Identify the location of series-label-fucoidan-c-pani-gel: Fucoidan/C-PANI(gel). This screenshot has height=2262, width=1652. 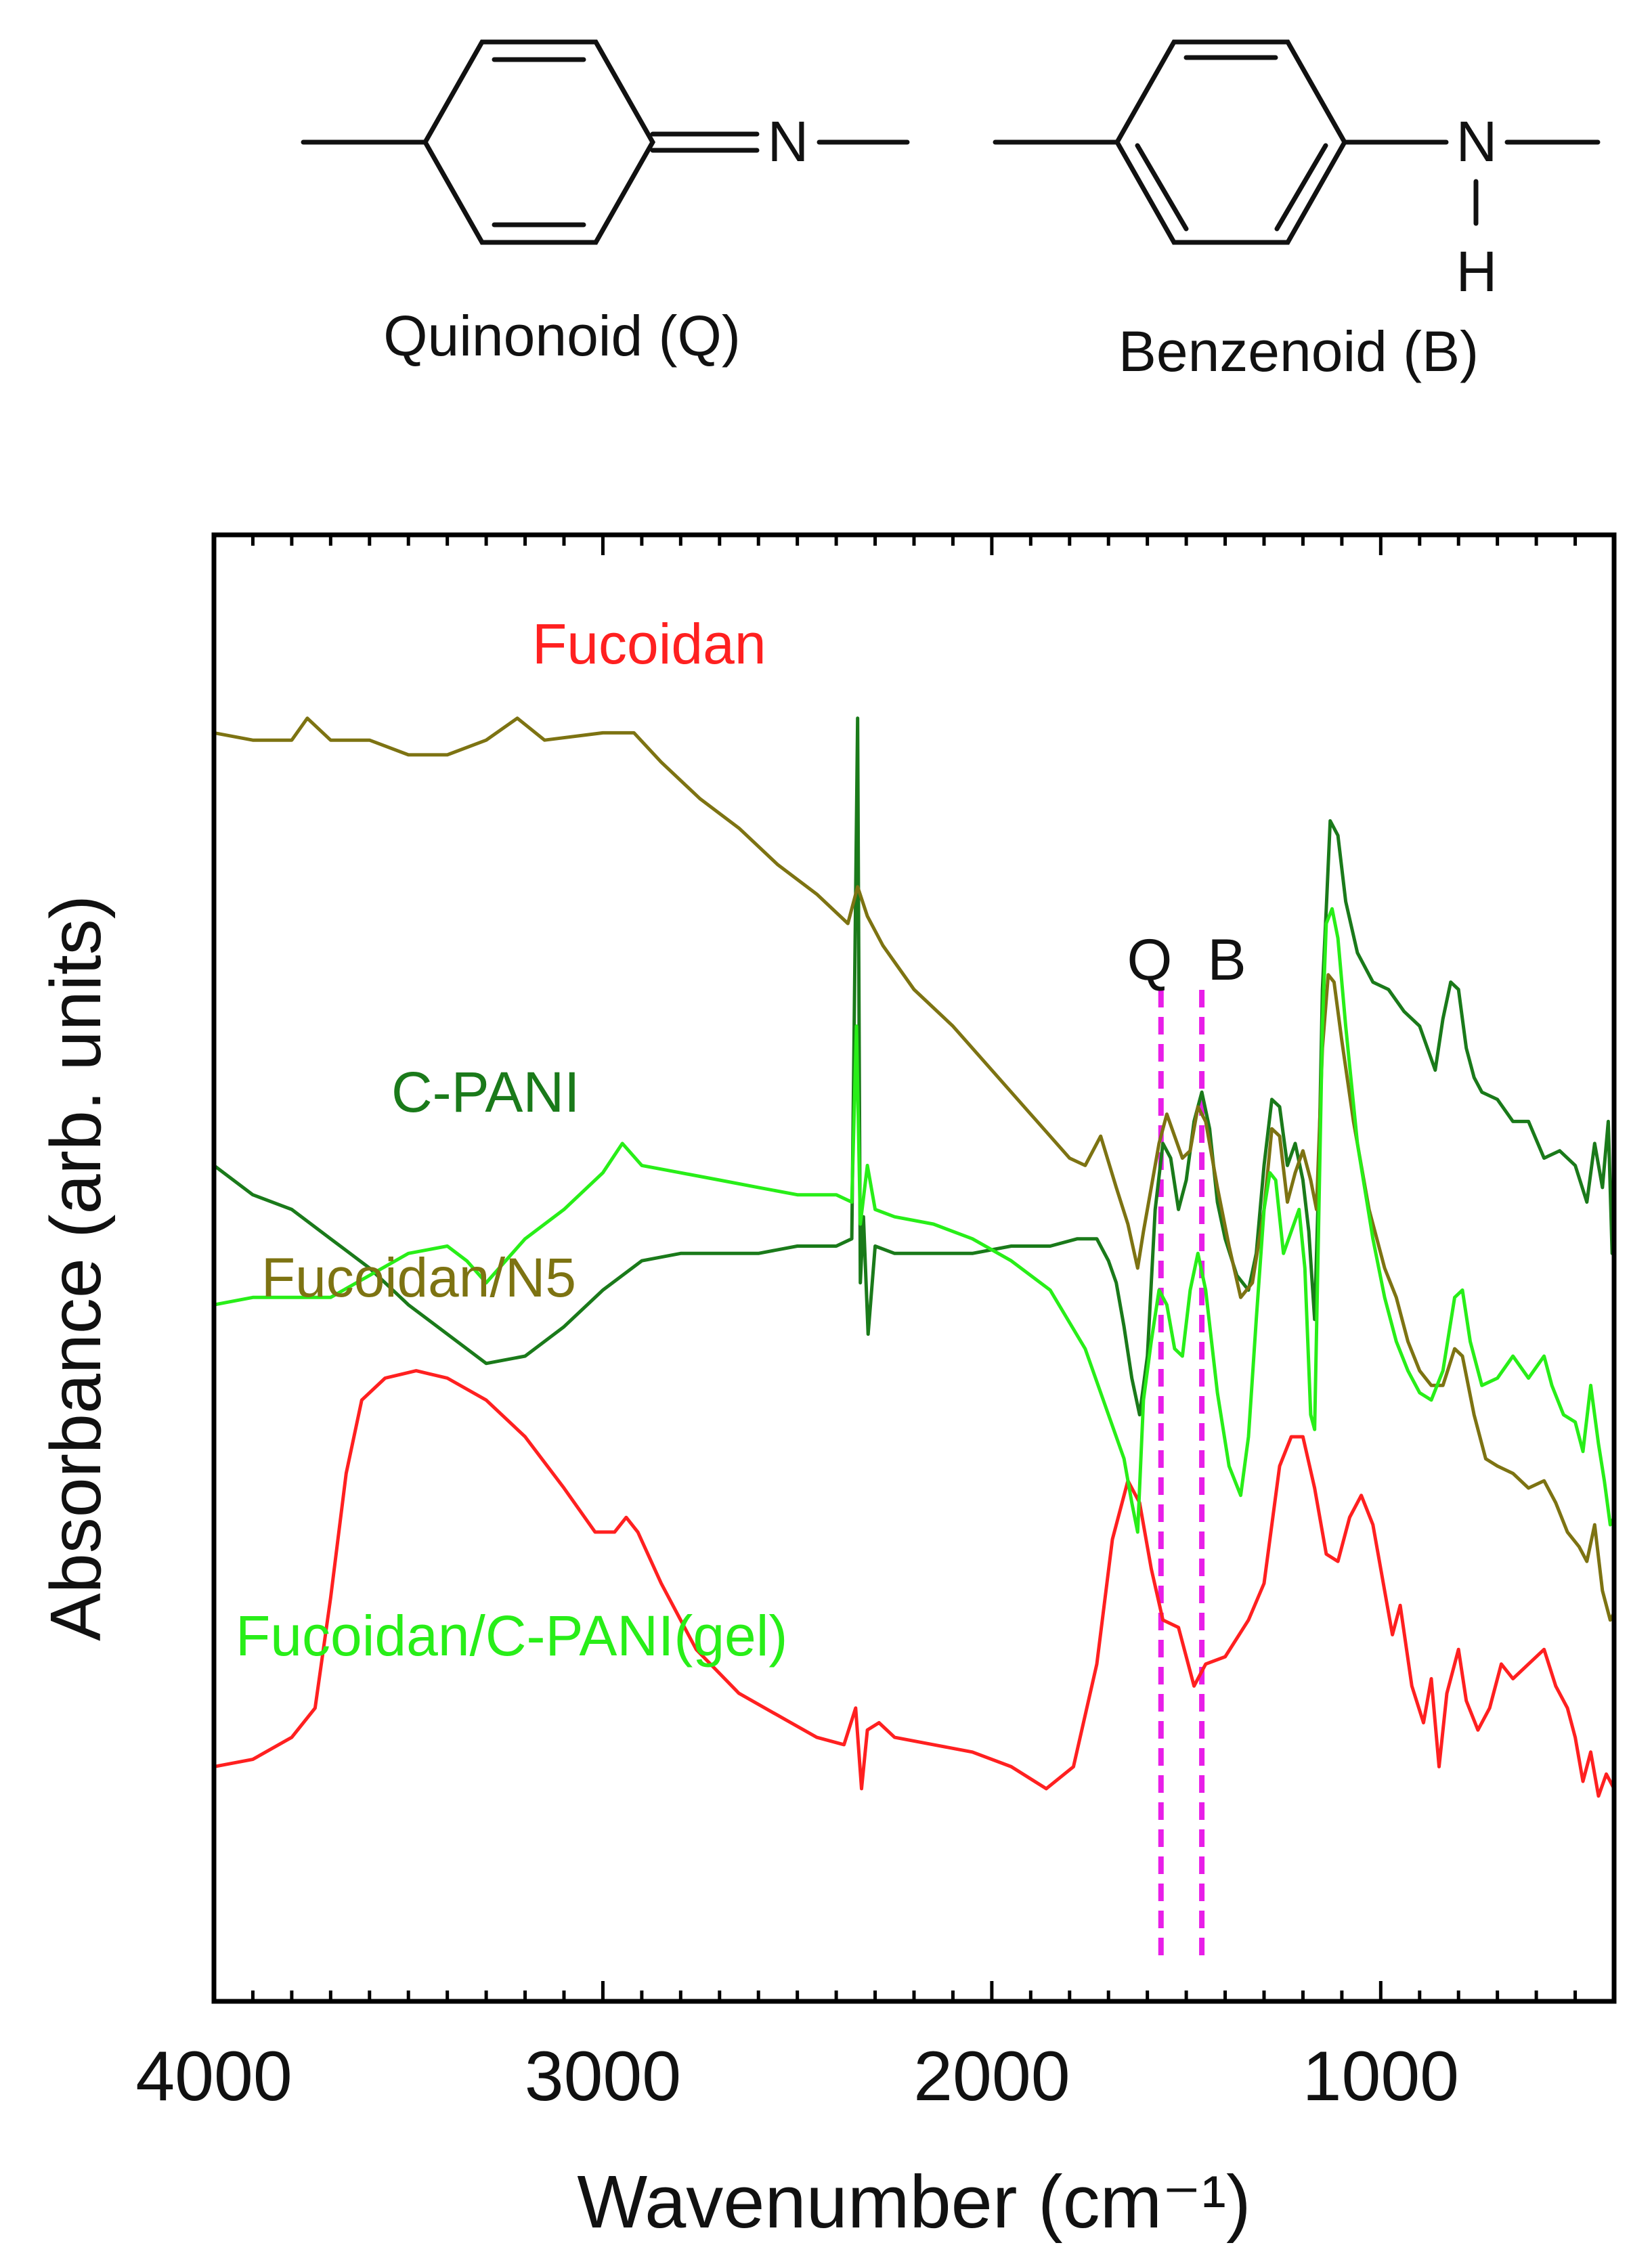
(511, 1636).